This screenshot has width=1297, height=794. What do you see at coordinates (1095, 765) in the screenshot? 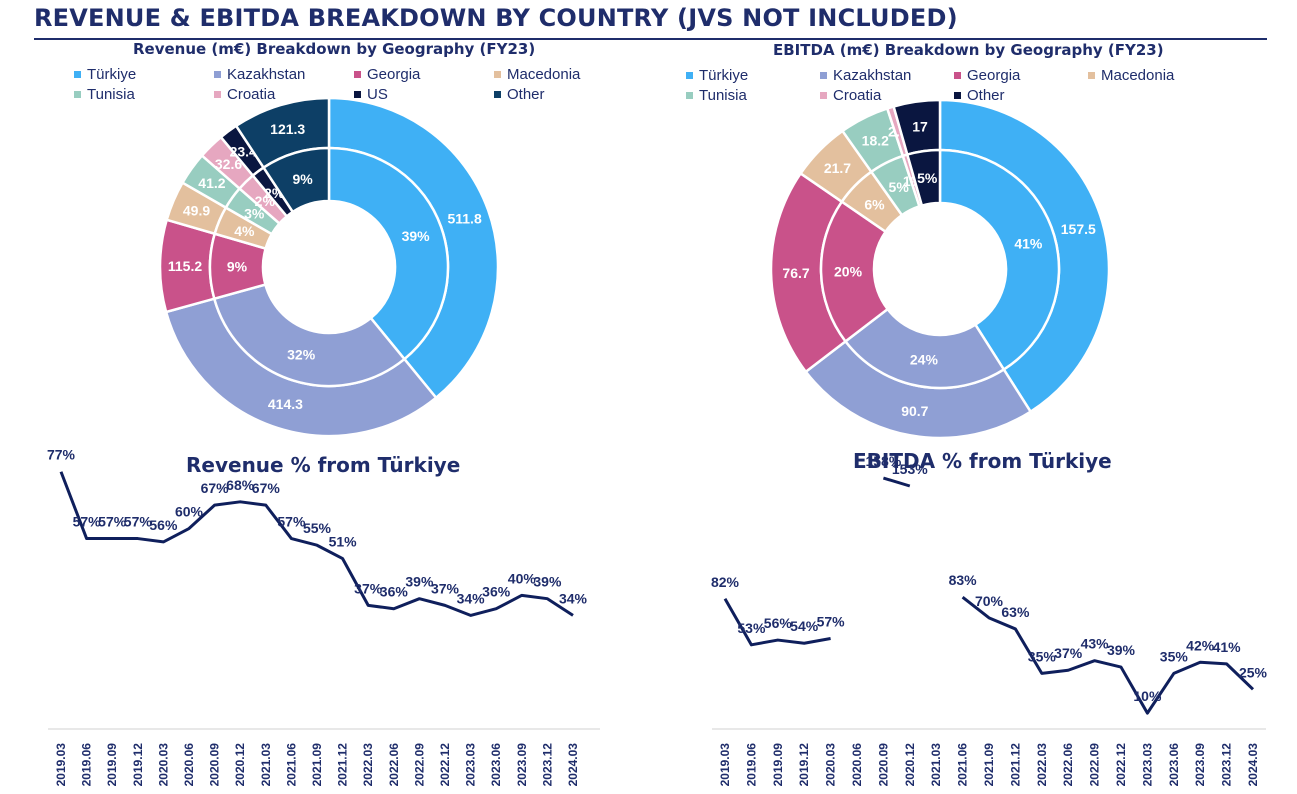
I see `ebitda-pct-x-tick-label: 2022.09` at bounding box center [1095, 765].